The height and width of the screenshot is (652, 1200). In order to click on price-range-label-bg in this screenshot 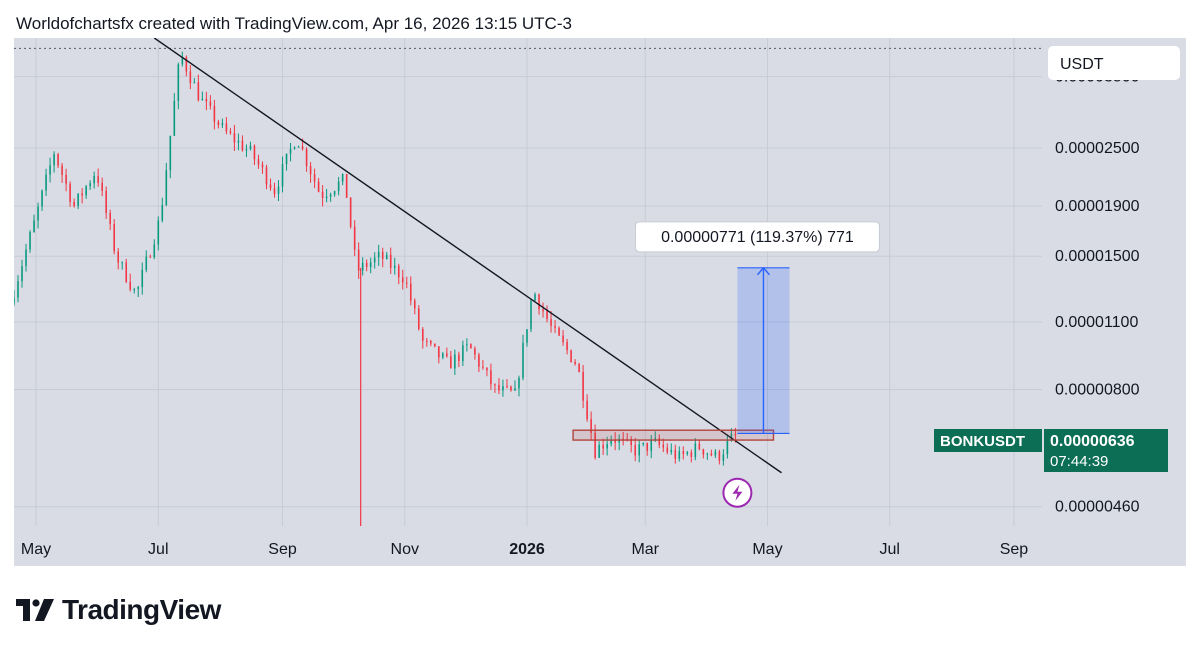, I will do `click(757, 237)`.